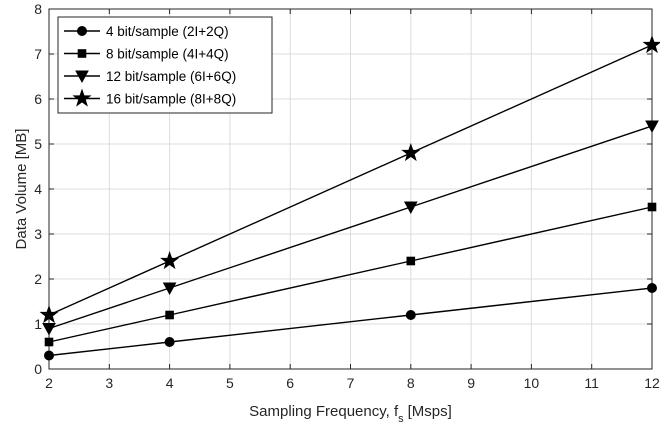 The width and height of the screenshot is (660, 427). What do you see at coordinates (230, 383) in the screenshot?
I see `x-tick-label: 5` at bounding box center [230, 383].